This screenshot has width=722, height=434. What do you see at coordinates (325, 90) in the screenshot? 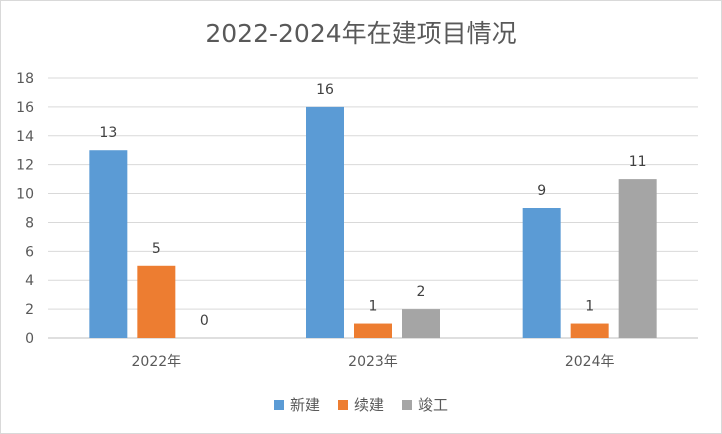
I see `data-label: 16` at bounding box center [325, 90].